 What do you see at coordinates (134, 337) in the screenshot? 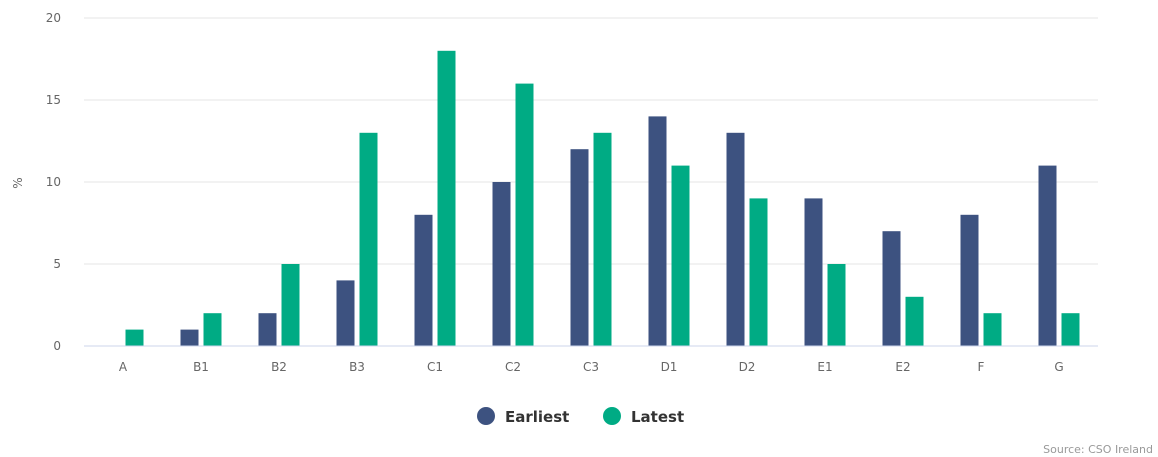
I see `bar-latest-a` at bounding box center [134, 337].